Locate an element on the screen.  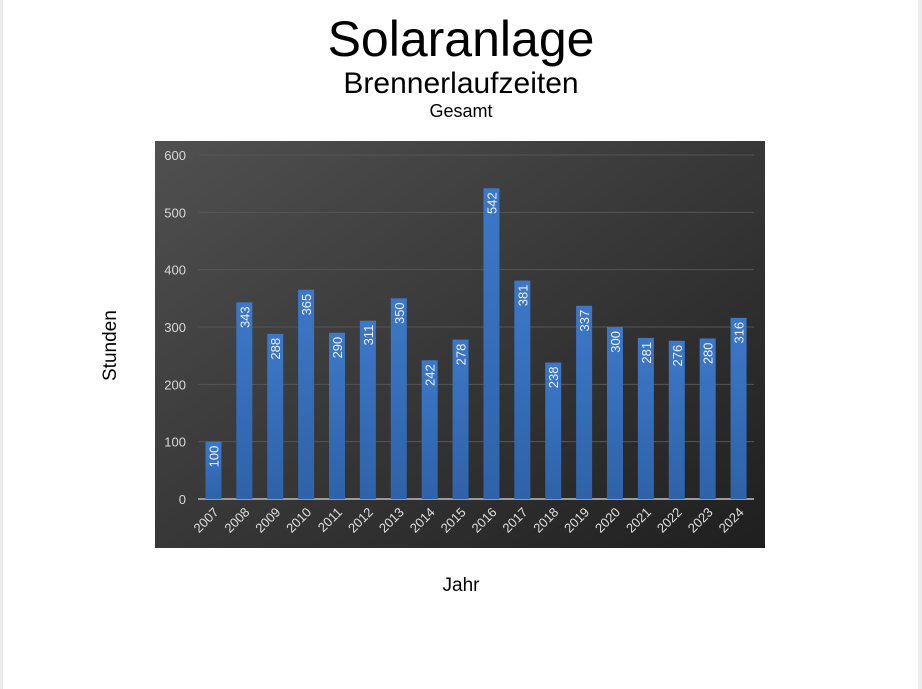
chart-title: Solaranlage is located at coordinates (461, 39).